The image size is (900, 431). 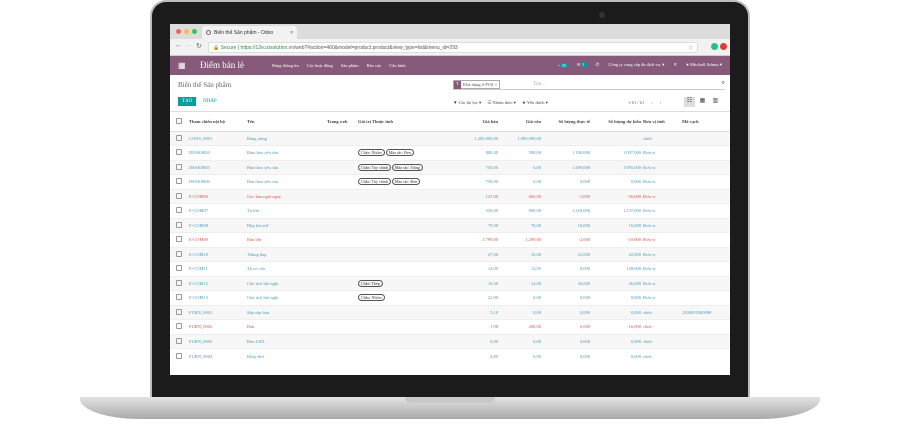 What do you see at coordinates (652, 102) in the screenshot?
I see `previous-page-icon: ‹` at bounding box center [652, 102].